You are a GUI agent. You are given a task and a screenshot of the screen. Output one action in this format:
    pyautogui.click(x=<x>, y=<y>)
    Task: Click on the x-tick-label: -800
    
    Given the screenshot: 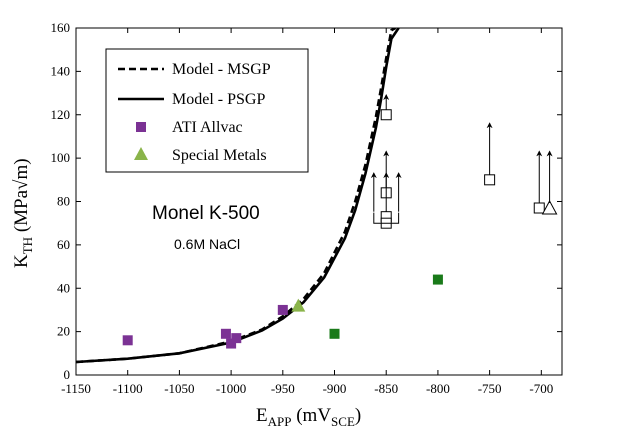 What is the action you would take?
    pyautogui.click(x=438, y=388)
    